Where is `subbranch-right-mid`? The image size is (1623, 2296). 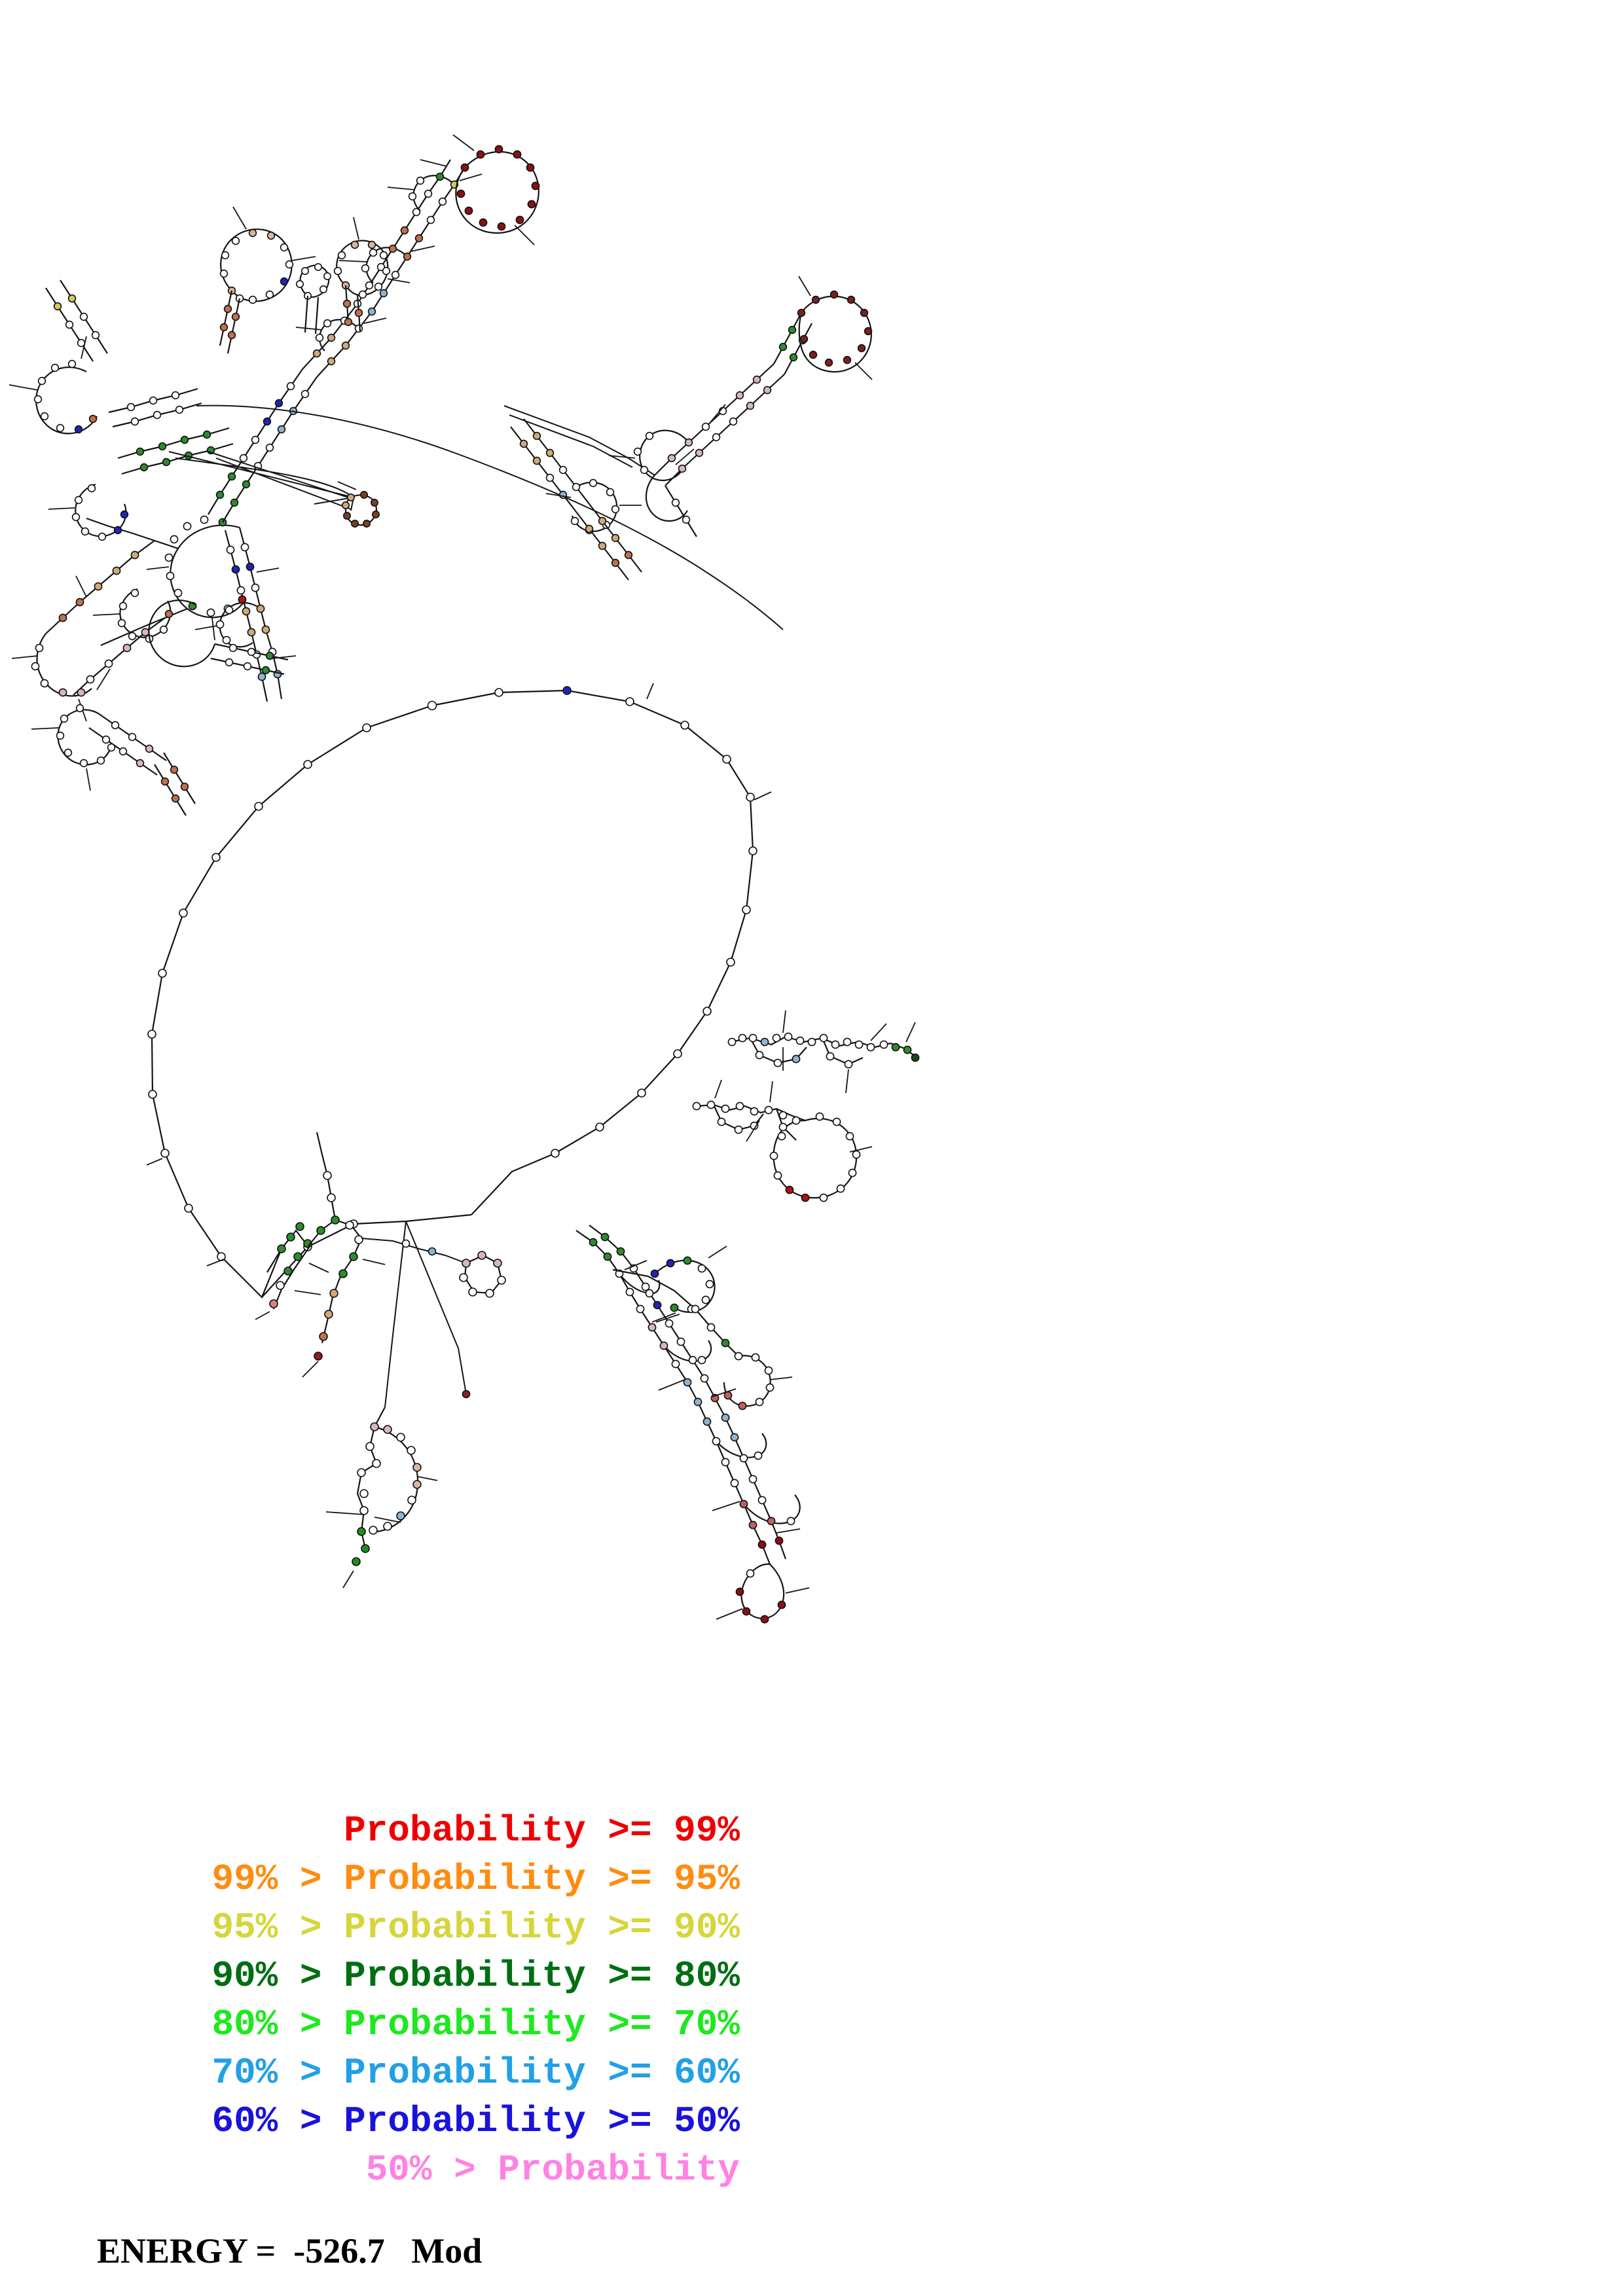
subbranch-right-mid is located at coordinates (702, 1328).